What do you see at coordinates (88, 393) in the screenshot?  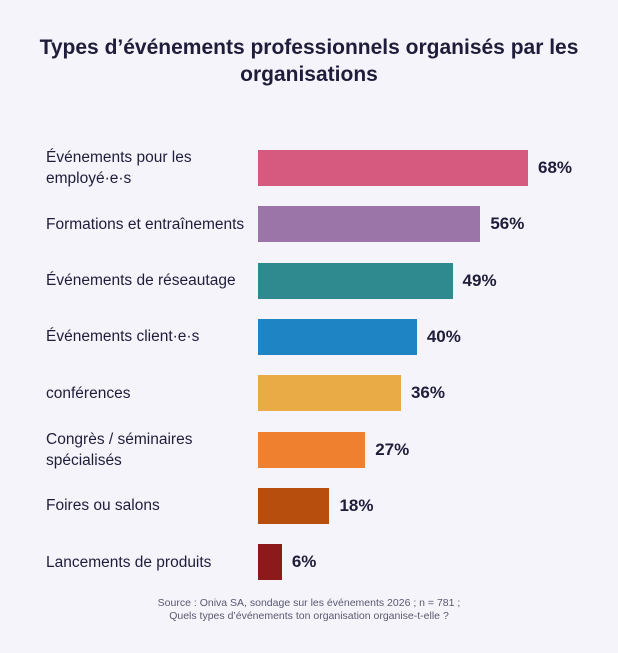 I see `category-label: conférences` at bounding box center [88, 393].